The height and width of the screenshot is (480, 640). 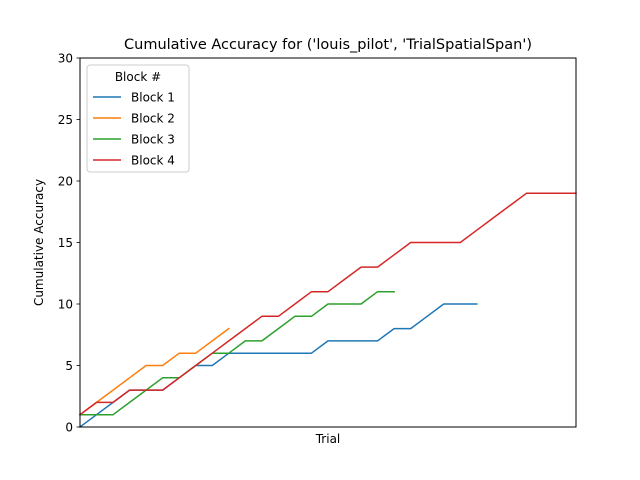 What do you see at coordinates (138, 77) in the screenshot?
I see `legend-title: Block #` at bounding box center [138, 77].